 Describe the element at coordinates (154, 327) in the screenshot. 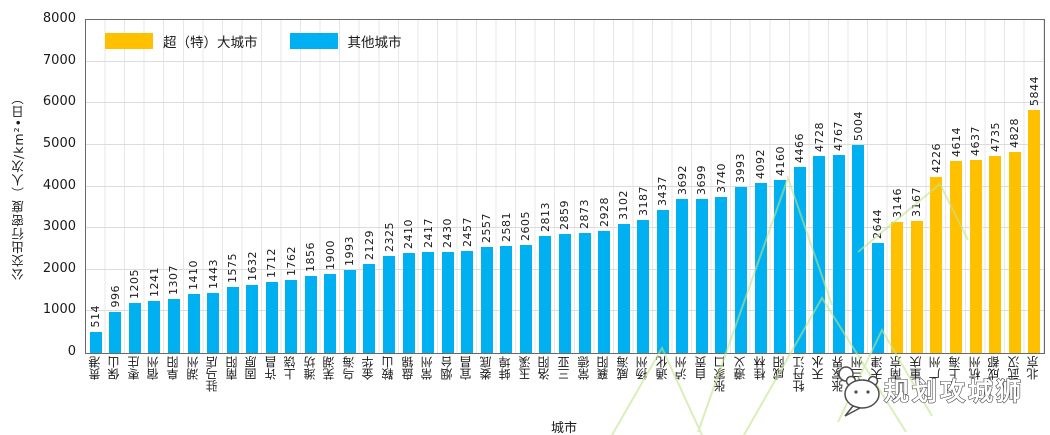

I see `bar-宿州` at that location.